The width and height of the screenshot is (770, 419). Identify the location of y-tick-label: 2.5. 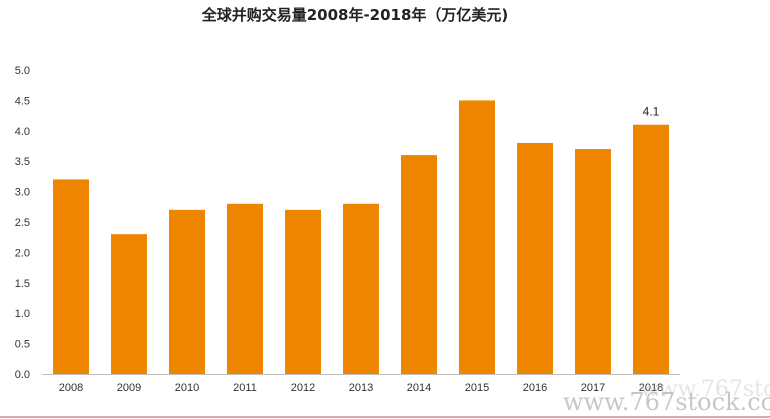
(22, 223).